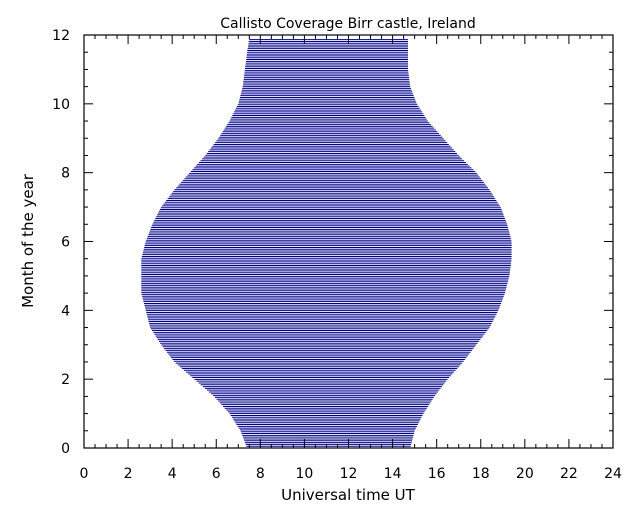  Describe the element at coordinates (65, 380) in the screenshot. I see `y-tick-label: 2` at that location.